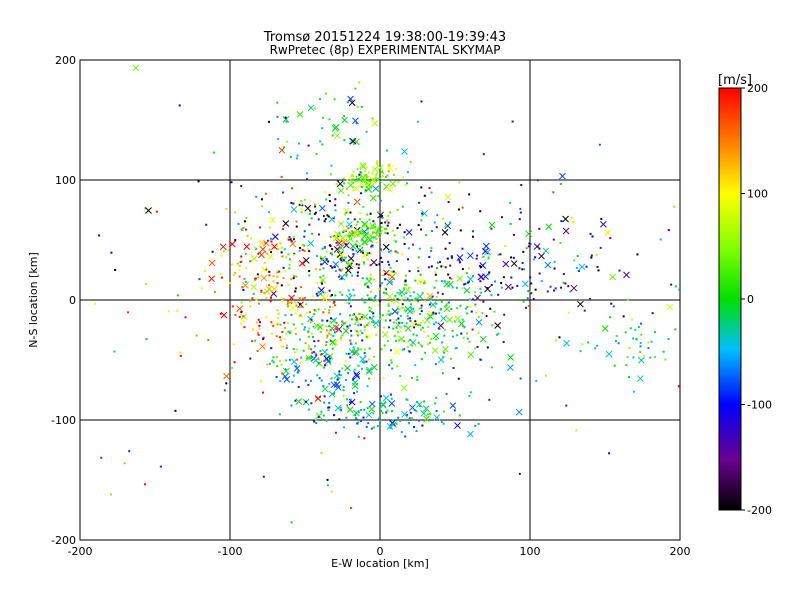 This screenshot has width=800, height=604. What do you see at coordinates (63, 540) in the screenshot?
I see `y-tick-label: -200` at bounding box center [63, 540].